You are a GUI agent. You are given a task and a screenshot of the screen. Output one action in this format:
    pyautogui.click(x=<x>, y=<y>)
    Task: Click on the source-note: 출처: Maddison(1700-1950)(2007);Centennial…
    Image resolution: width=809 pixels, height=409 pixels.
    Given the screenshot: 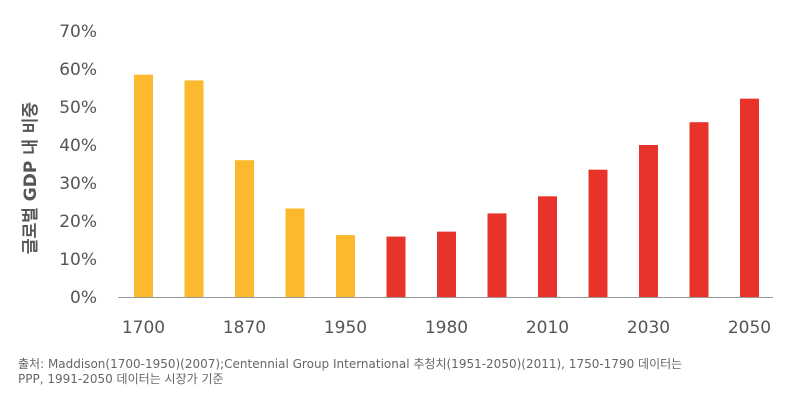 What is the action you would take?
    pyautogui.click(x=408, y=372)
    